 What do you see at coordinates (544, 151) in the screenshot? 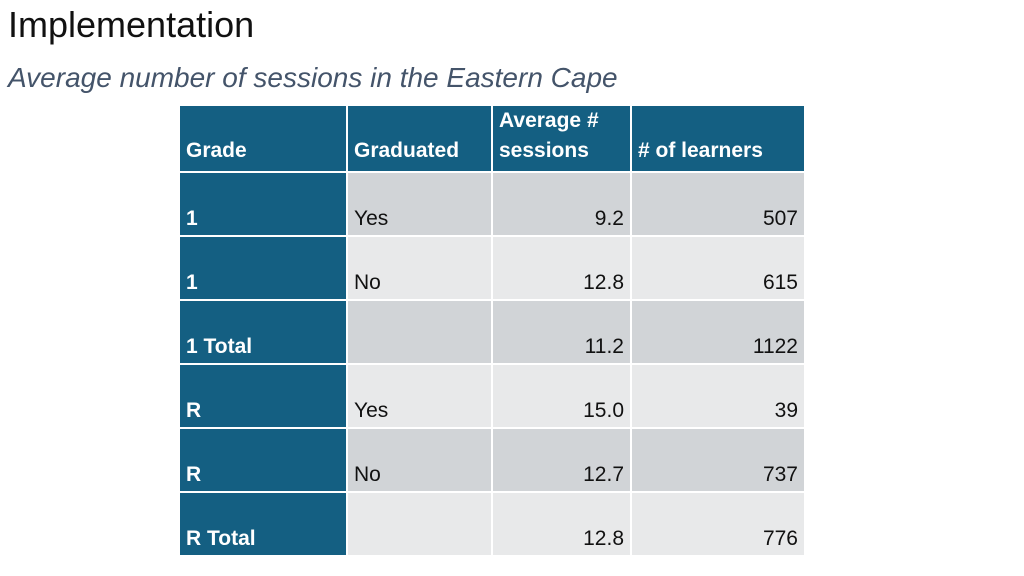
I see `header-average-sessions-line2: sessions` at bounding box center [544, 151].